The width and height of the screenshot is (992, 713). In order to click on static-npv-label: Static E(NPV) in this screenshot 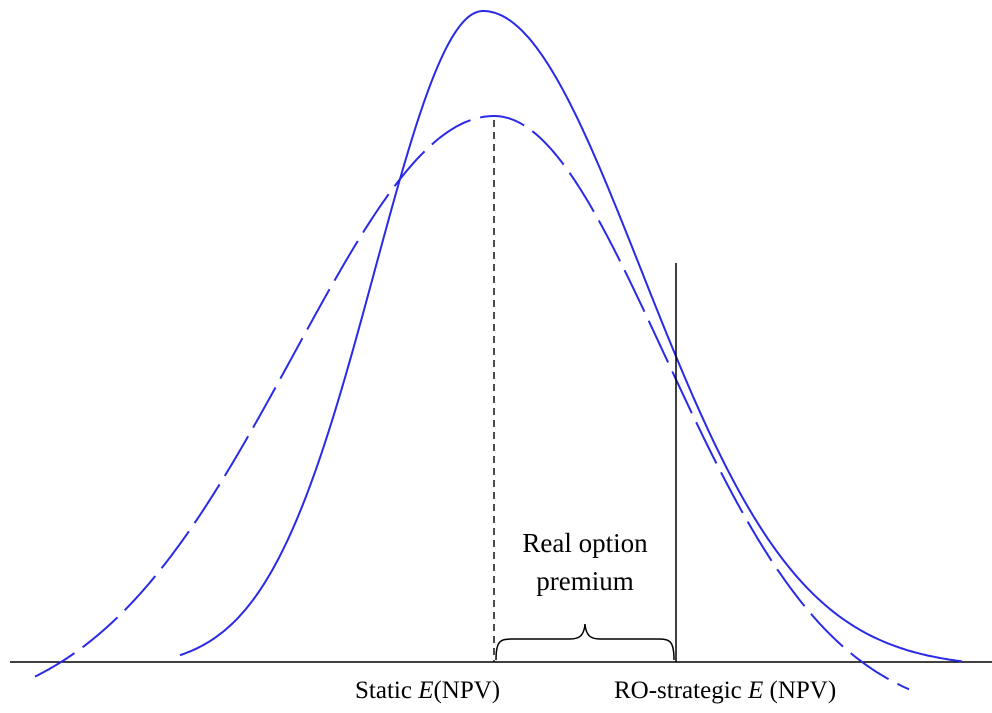, I will do `click(427, 691)`.